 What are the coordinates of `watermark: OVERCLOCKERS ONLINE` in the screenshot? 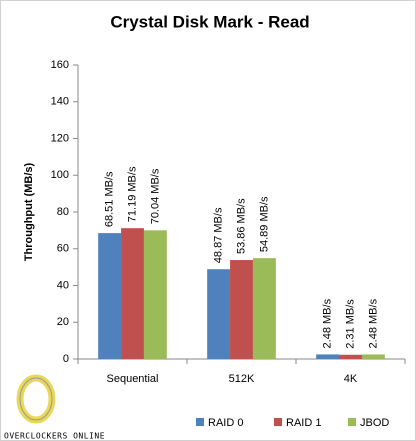 It's located at (54, 436).